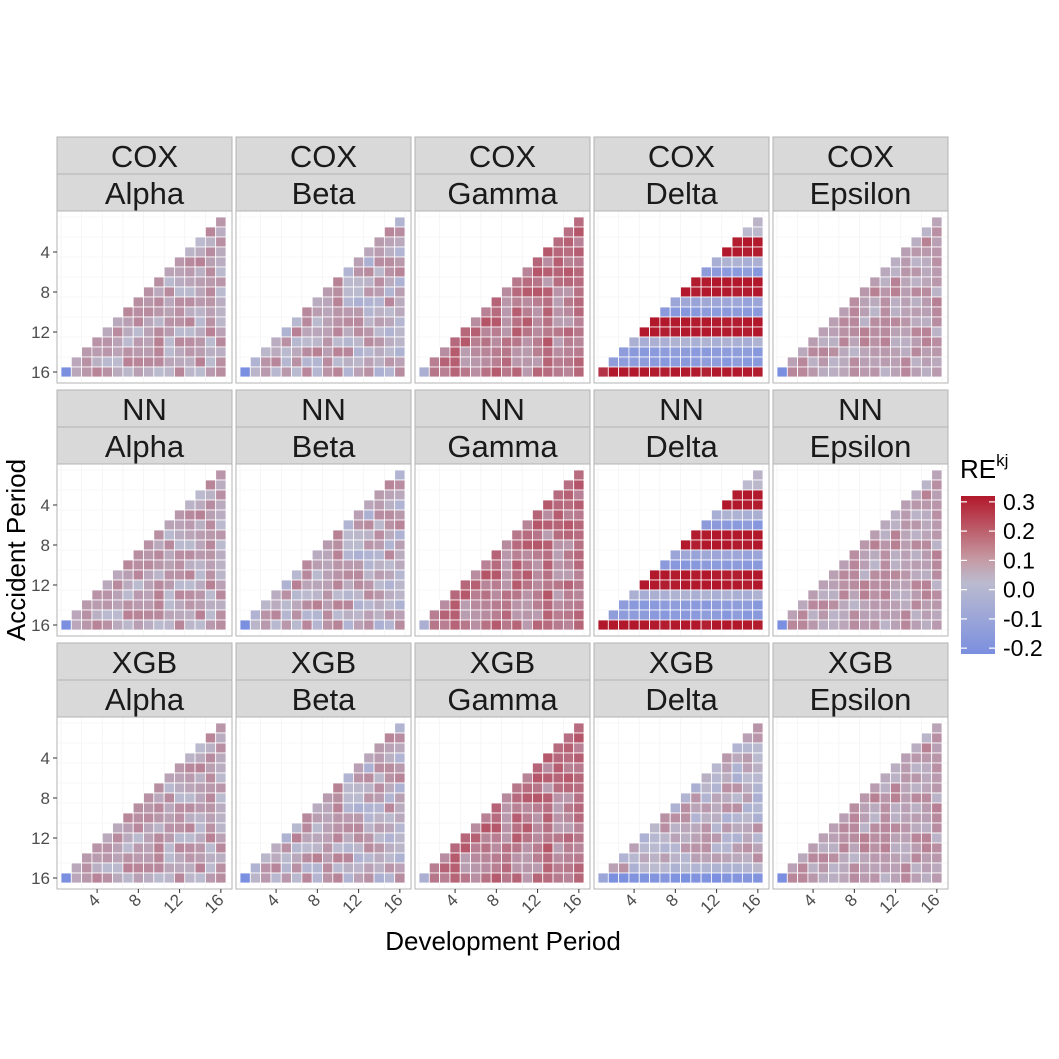 The image size is (1059, 1059). What do you see at coordinates (323, 408) in the screenshot?
I see `strip-model` at bounding box center [323, 408].